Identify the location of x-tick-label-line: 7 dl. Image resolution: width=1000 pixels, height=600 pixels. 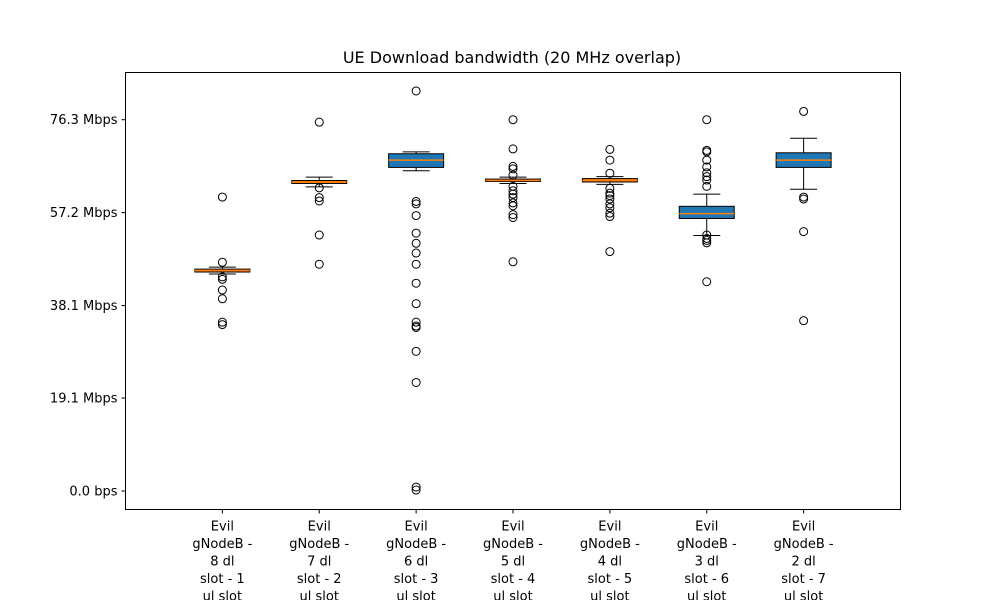
(319, 562).